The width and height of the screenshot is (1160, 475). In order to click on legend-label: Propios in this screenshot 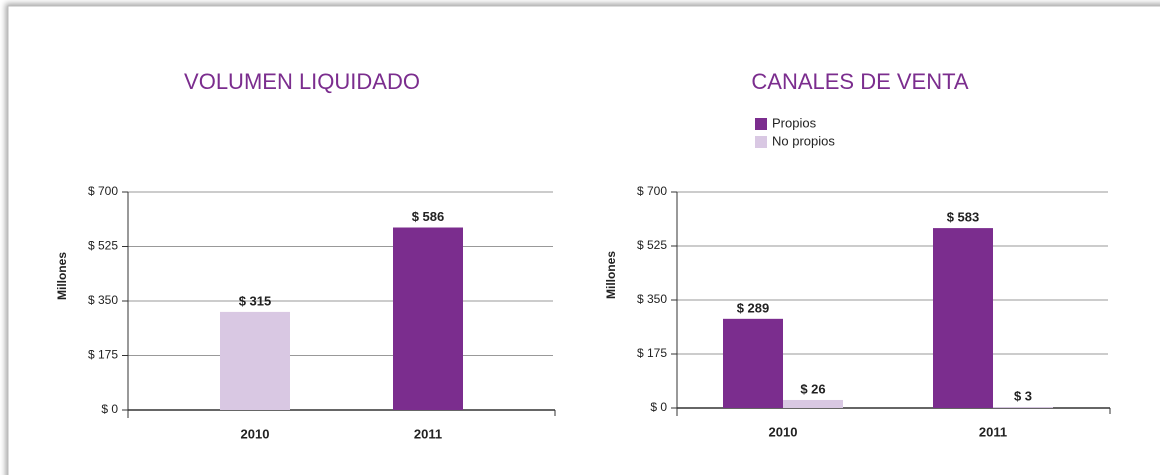, I will do `click(794, 122)`.